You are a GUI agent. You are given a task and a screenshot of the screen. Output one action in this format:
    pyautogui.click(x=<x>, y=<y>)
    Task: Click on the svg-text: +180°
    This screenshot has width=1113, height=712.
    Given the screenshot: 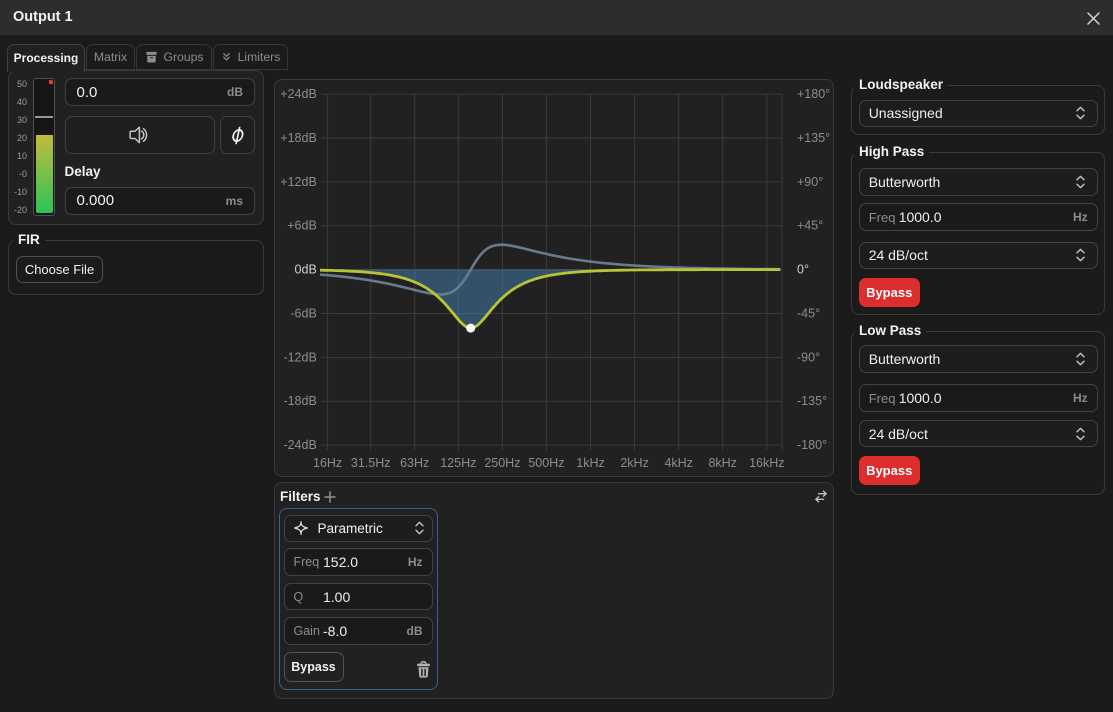 What is the action you would take?
    pyautogui.click(x=813, y=94)
    